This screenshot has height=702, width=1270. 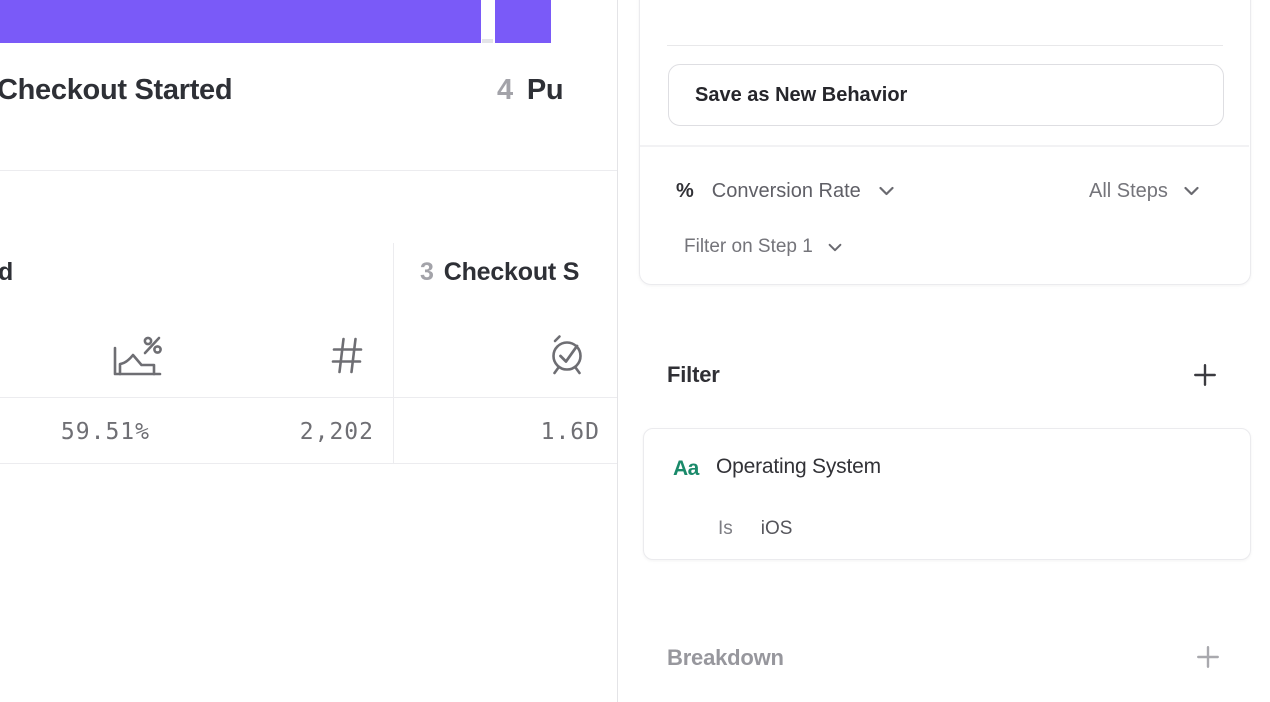 What do you see at coordinates (776, 528) in the screenshot?
I see `filter-value: iOS` at bounding box center [776, 528].